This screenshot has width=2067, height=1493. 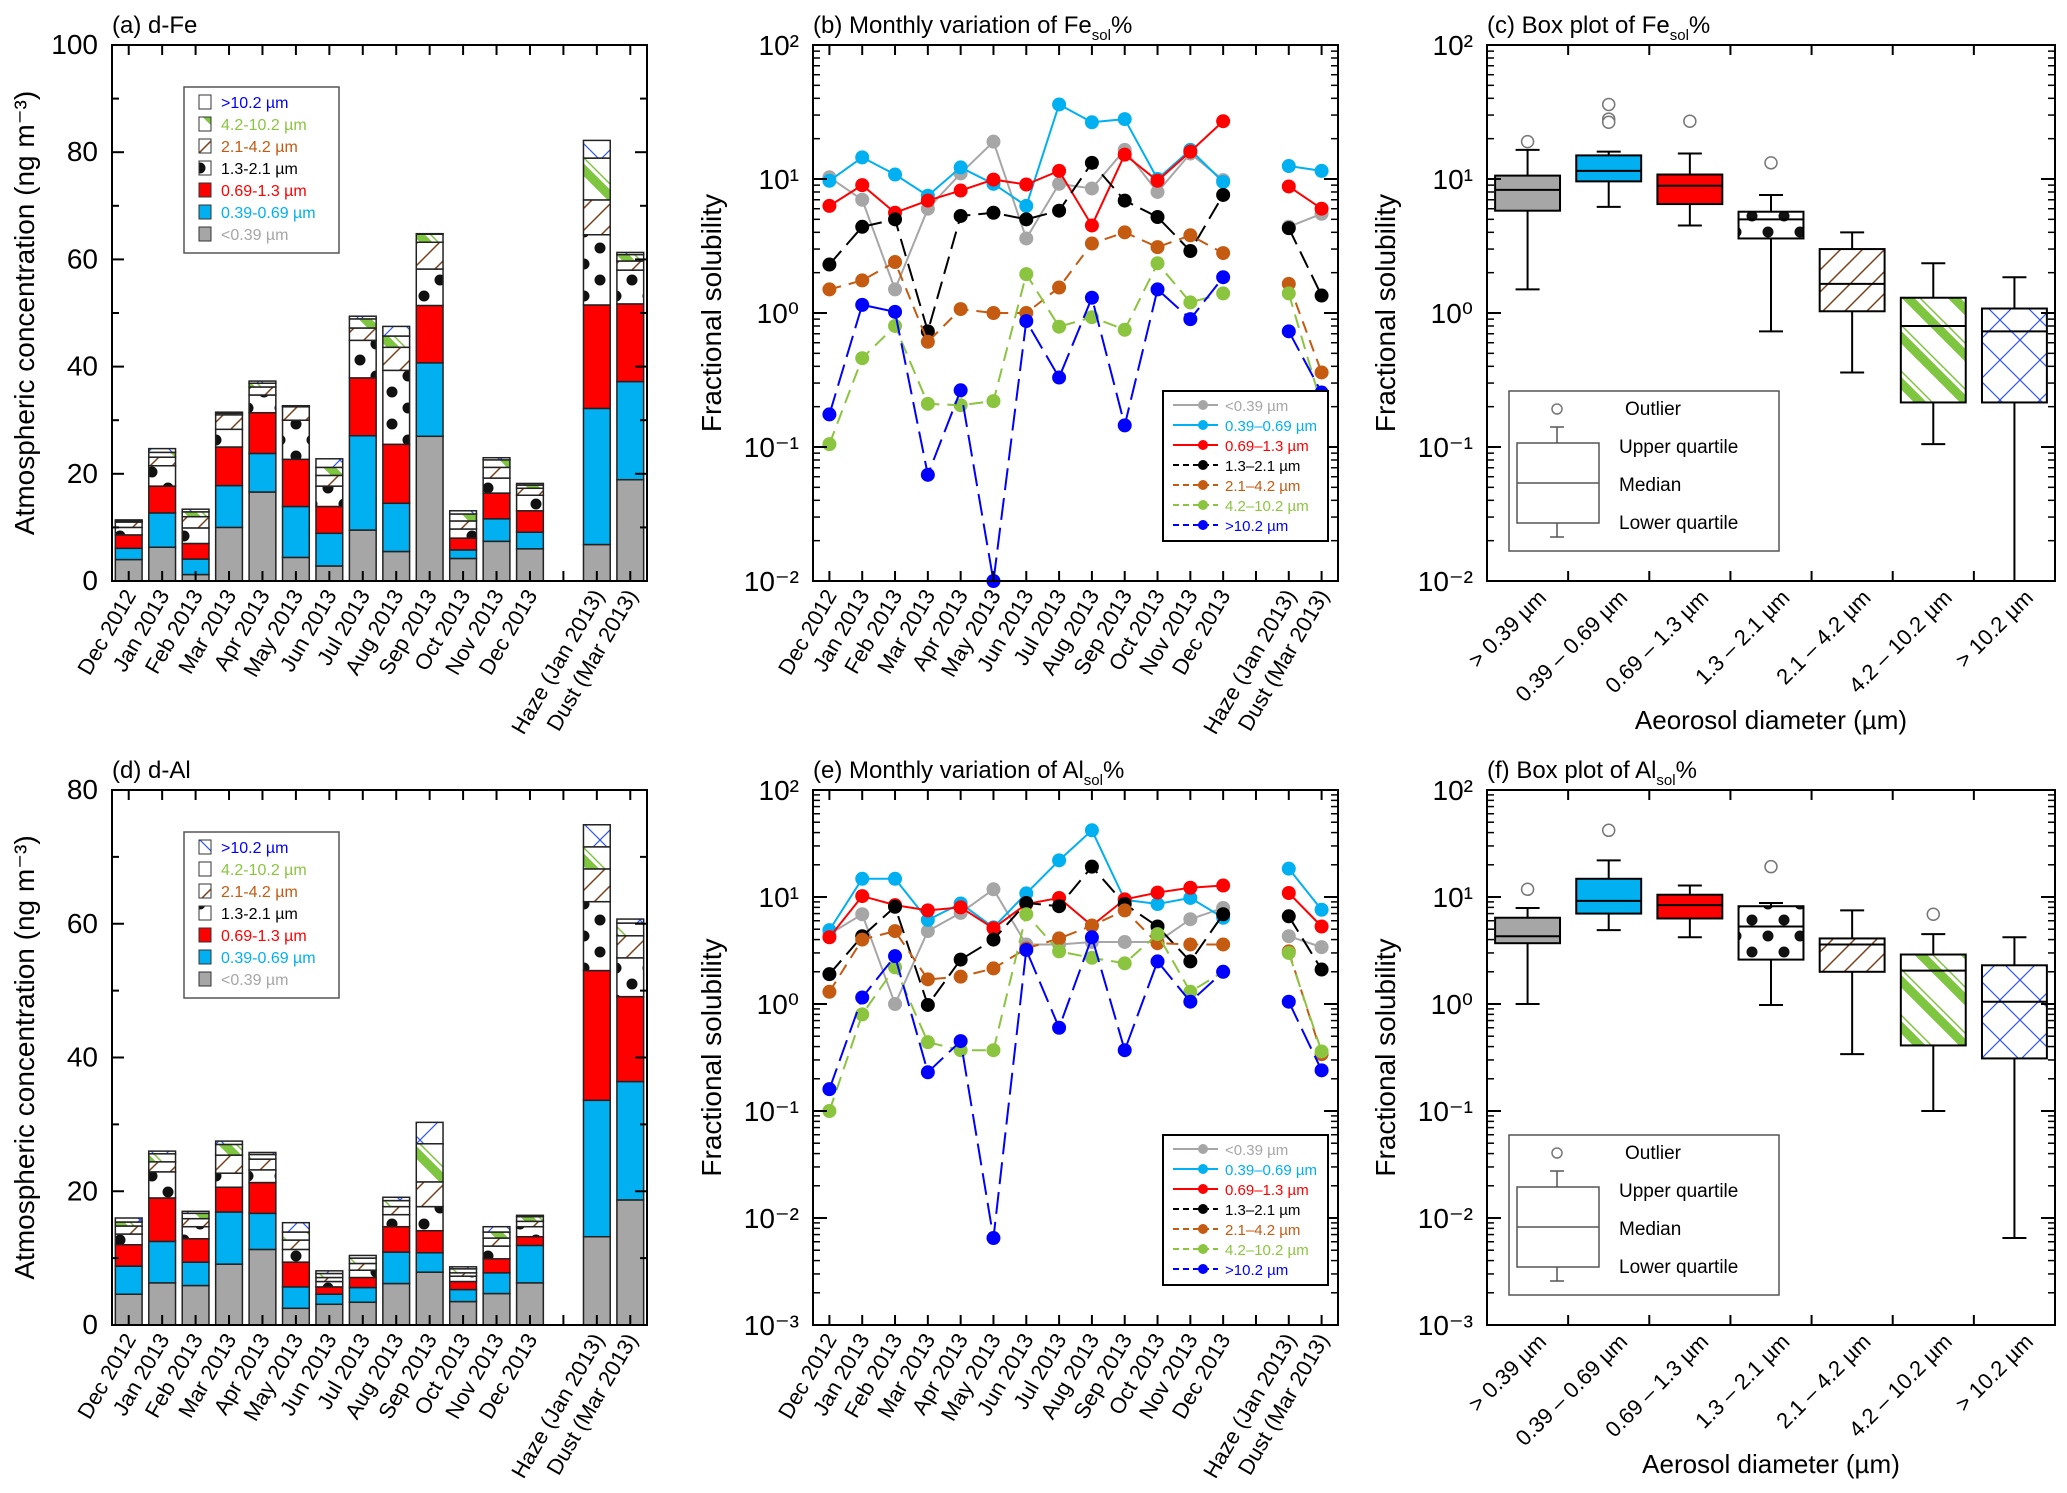 I want to click on plot-frame, so click(x=1075, y=1057).